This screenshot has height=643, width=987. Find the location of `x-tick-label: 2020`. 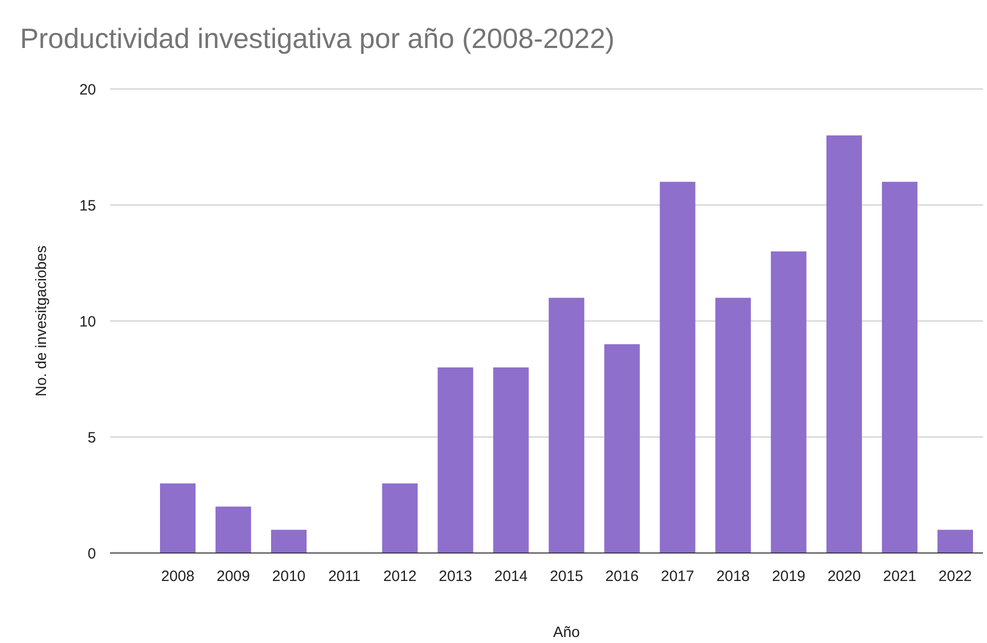

x-tick-label: 2020 is located at coordinates (844, 576).